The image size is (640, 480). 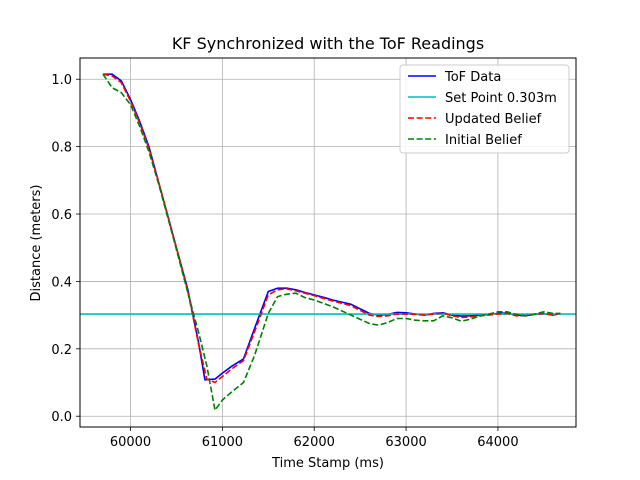 I want to click on legend-label-tof-data: ToF Data, so click(x=472, y=77).